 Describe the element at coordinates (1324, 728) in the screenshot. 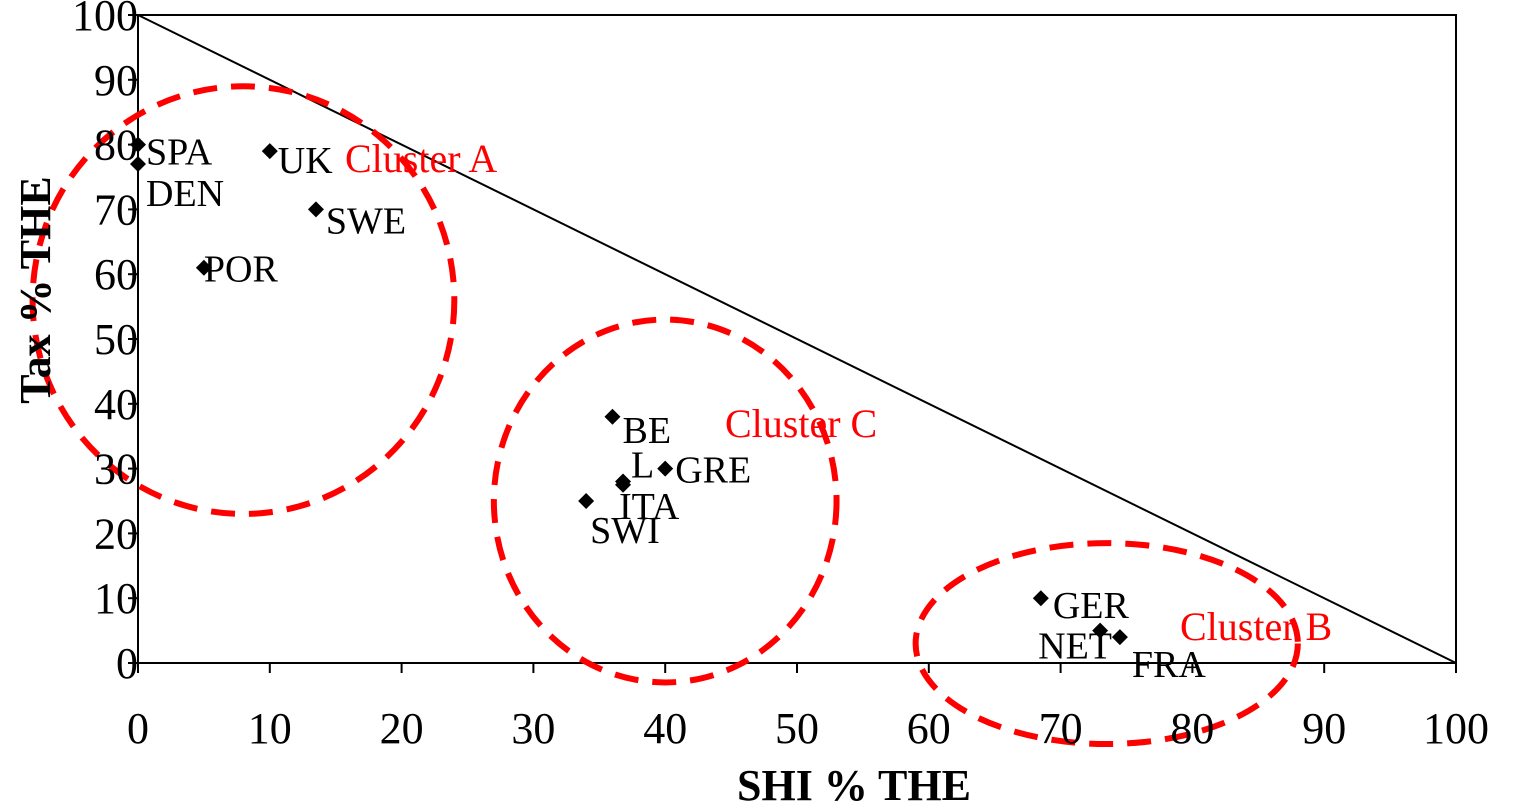

I see `x-tick-label: 90` at that location.